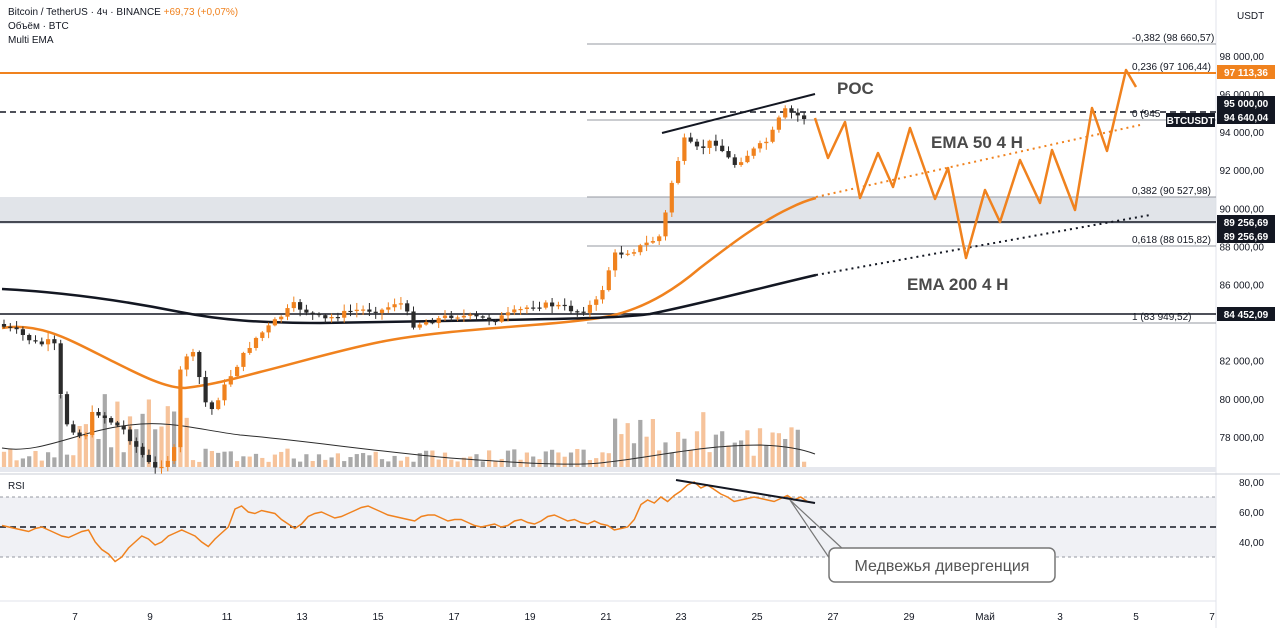 This screenshot has width=1280, height=628. Describe the element at coordinates (84, 12) in the screenshot. I see `symbol-title: Bitcoin / TetherUS · 4ч · BINANCE` at that location.